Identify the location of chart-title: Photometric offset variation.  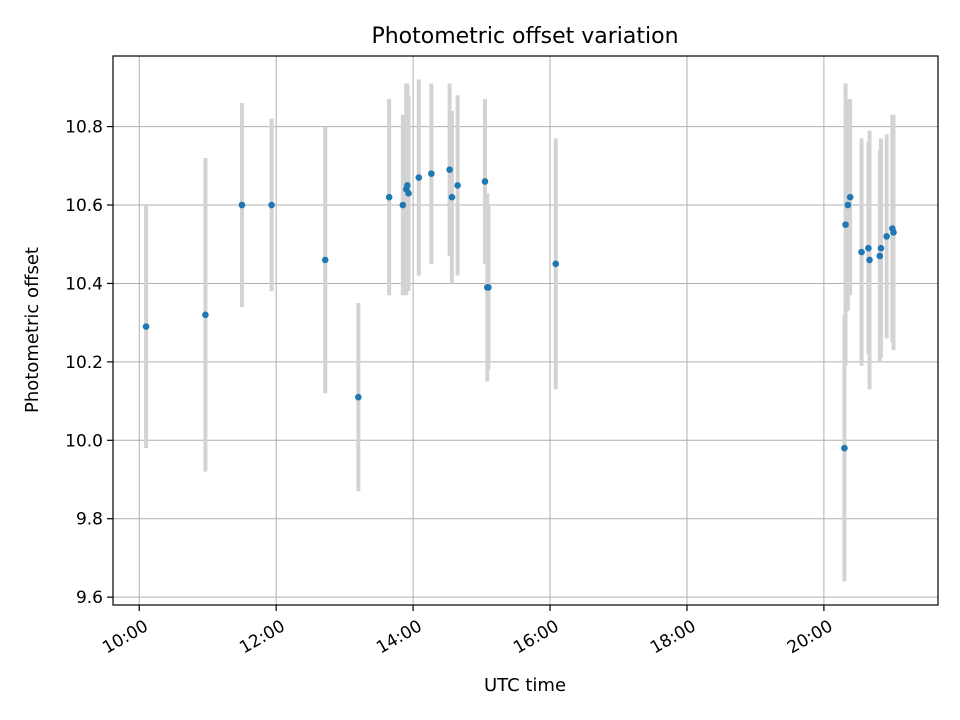
(524, 36).